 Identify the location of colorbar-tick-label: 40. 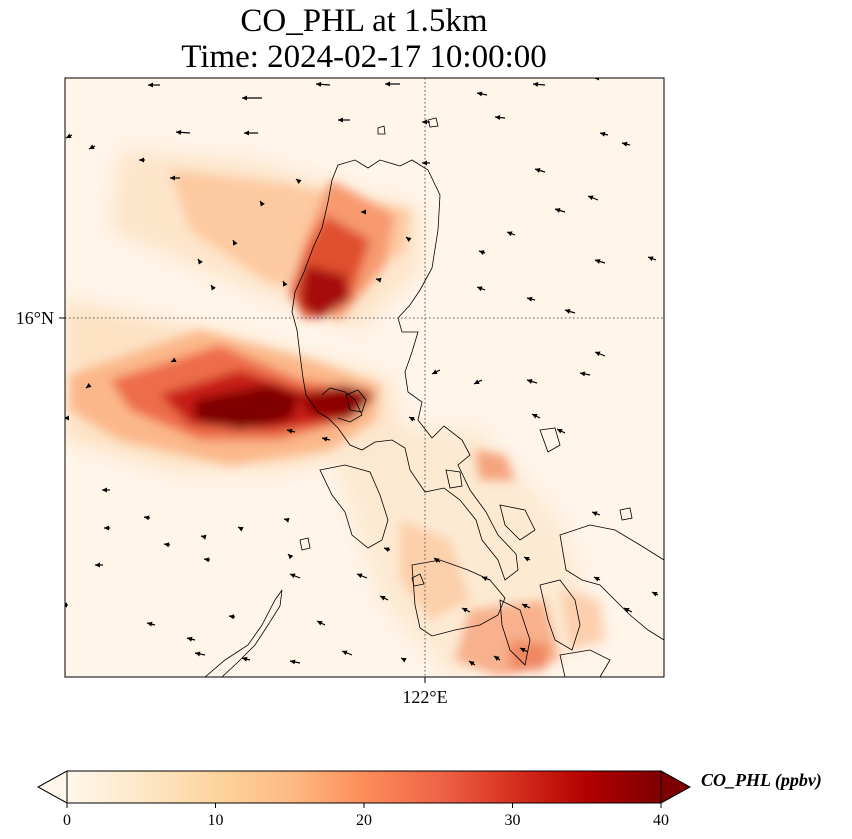
(661, 820).